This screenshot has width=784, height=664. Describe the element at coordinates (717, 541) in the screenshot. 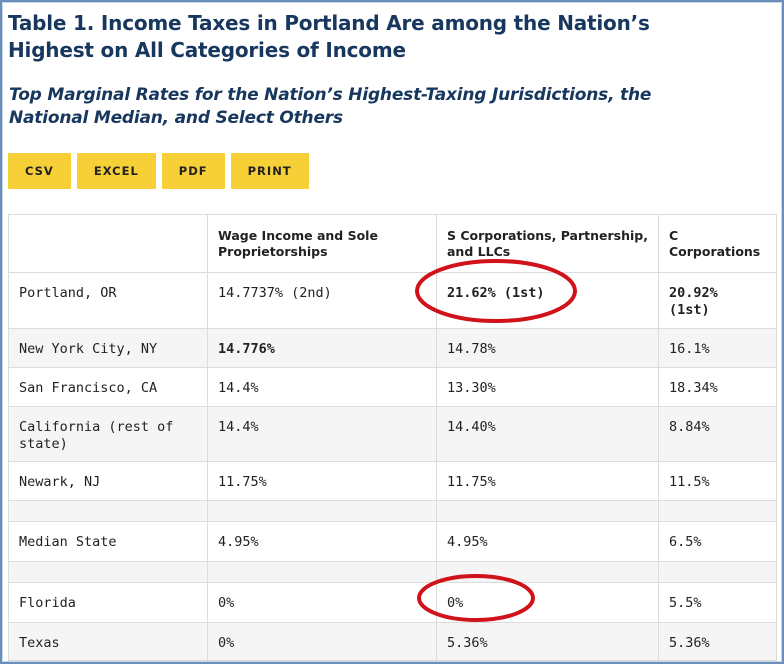

I see `cell-c-corp: 6.5%` at that location.